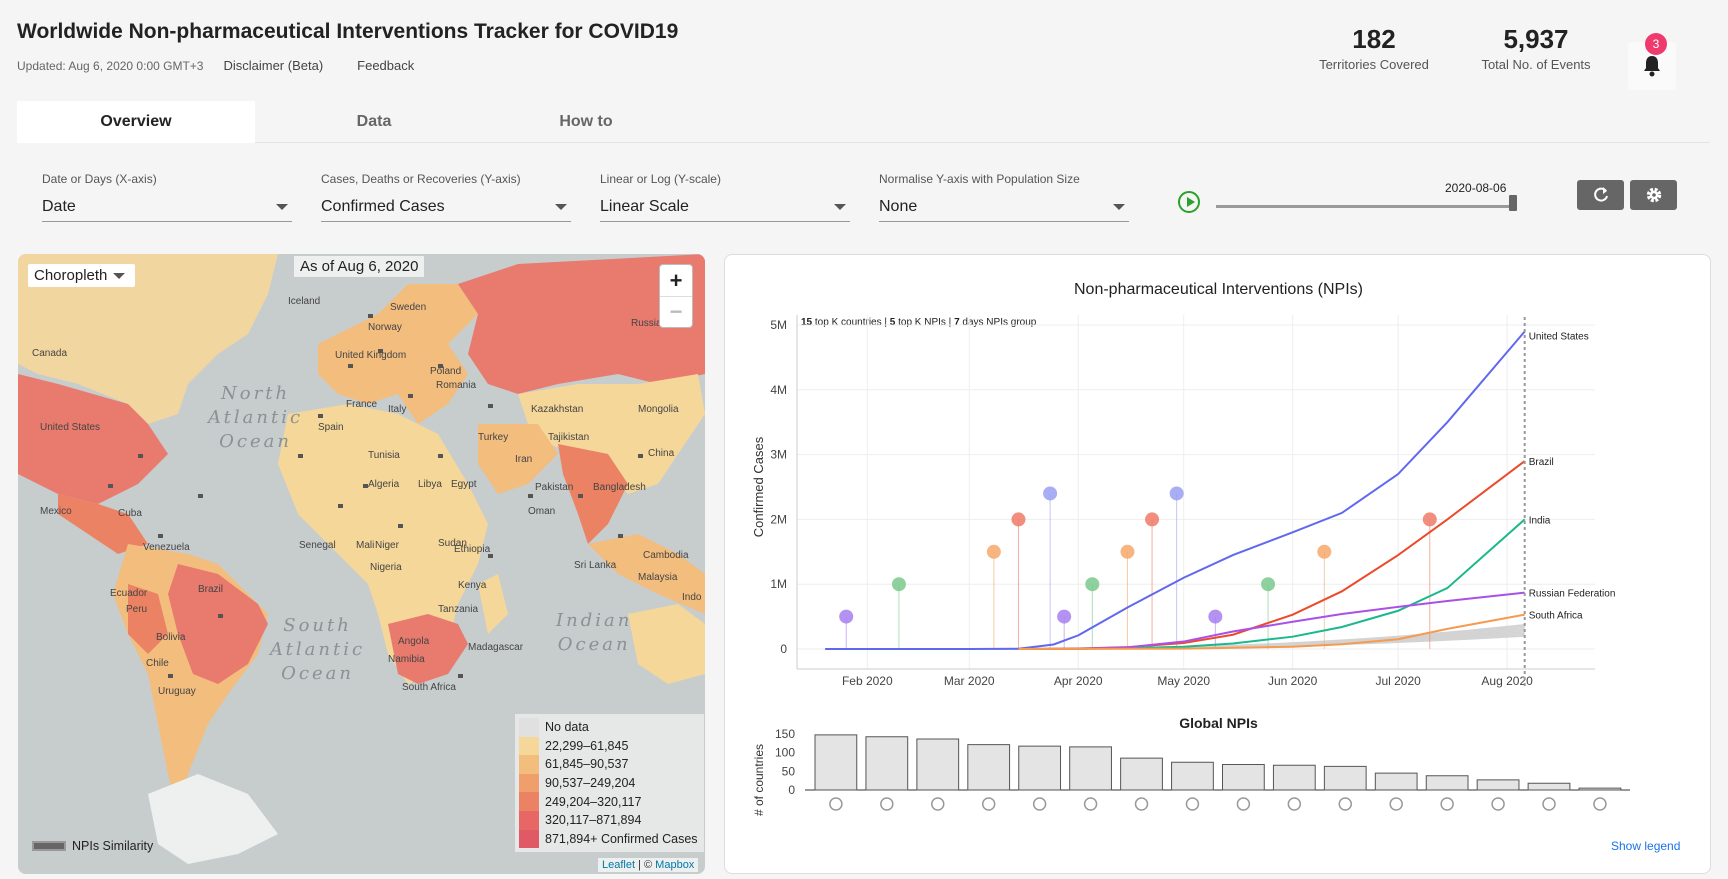  What do you see at coordinates (446, 207) in the screenshot?
I see `y-axis-select: Confirmed Cases` at bounding box center [446, 207].